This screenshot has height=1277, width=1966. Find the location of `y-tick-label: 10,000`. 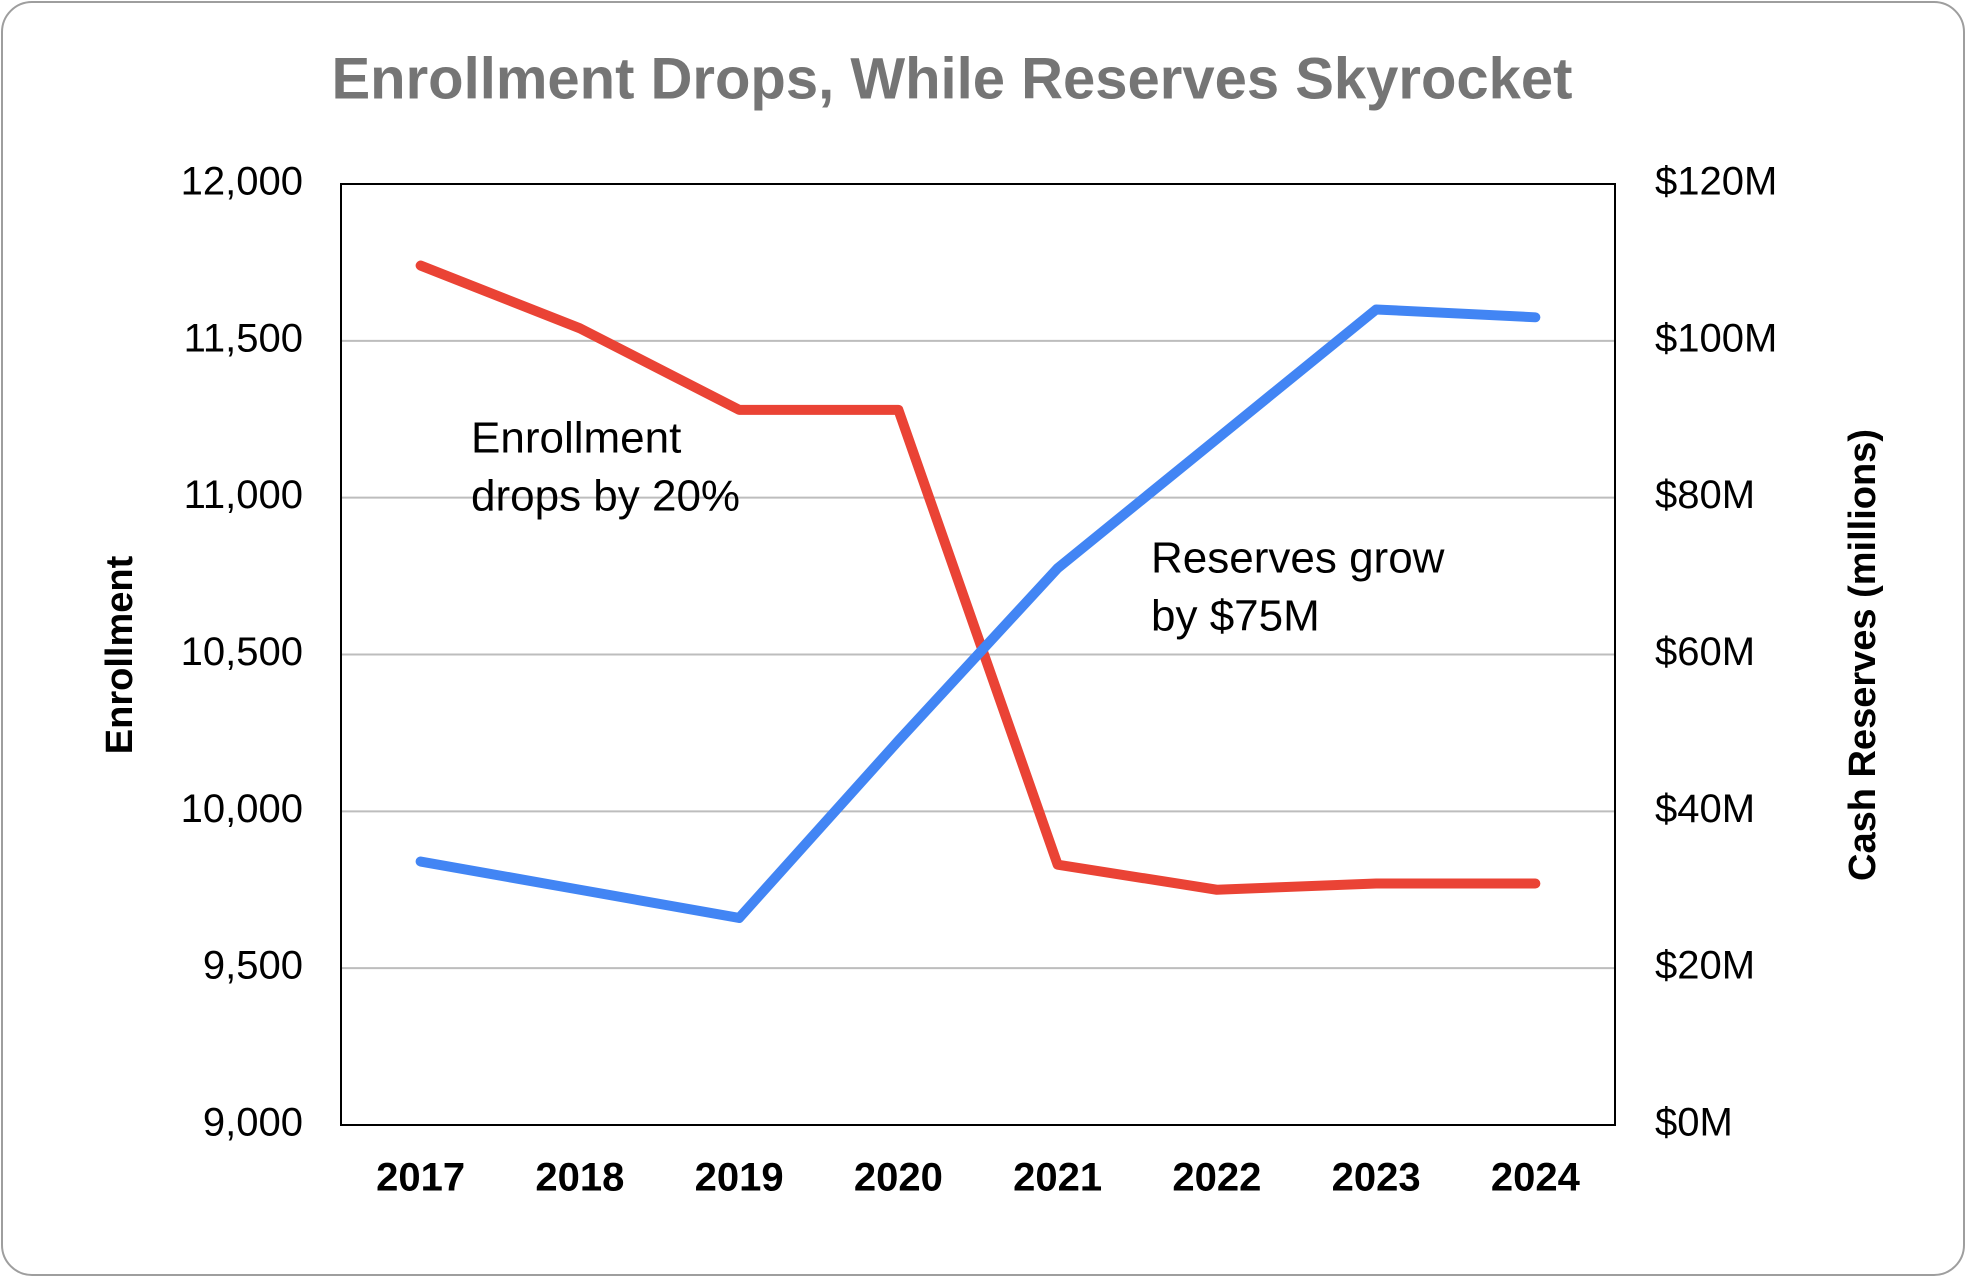

y-tick-label: 10,000 is located at coordinates (242, 809).